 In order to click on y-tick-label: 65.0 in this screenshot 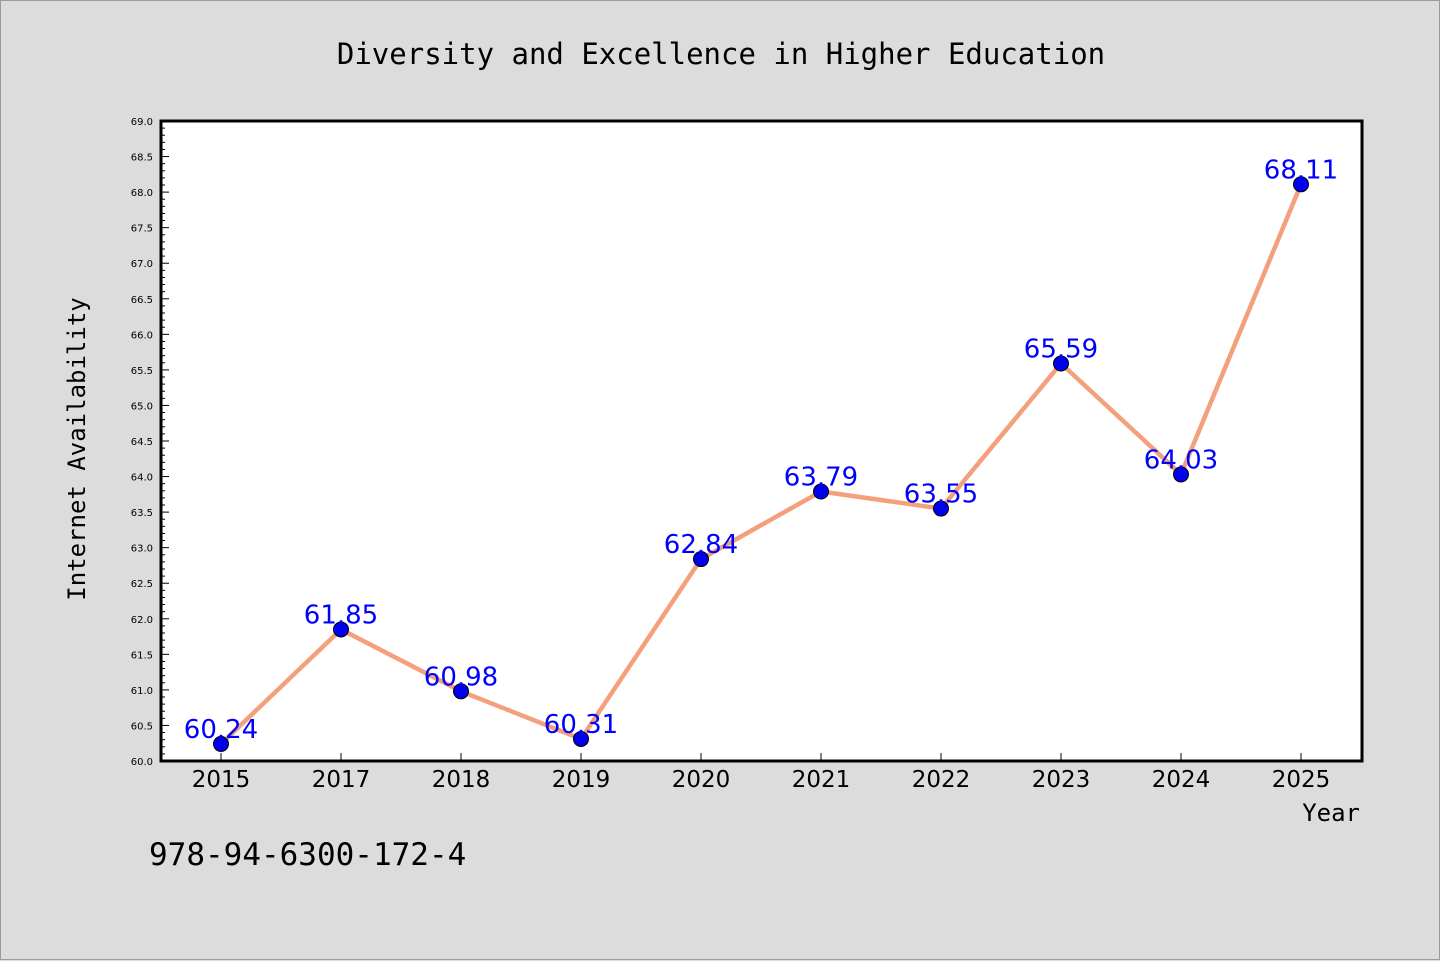, I will do `click(142, 406)`.